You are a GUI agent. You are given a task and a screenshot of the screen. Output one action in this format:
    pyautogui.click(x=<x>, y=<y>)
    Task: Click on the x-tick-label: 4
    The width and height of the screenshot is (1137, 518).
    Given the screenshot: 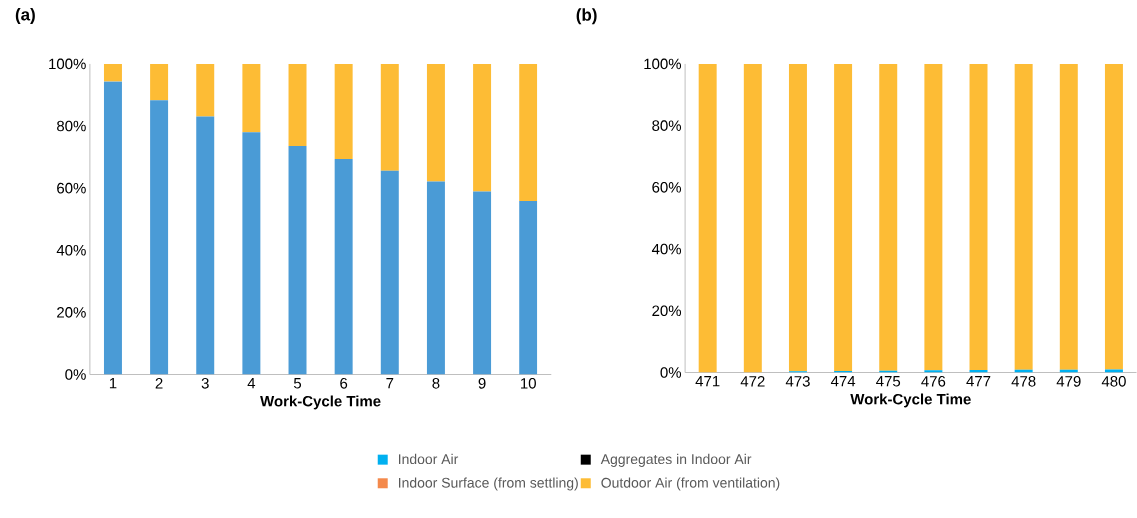 What is the action you would take?
    pyautogui.click(x=251, y=383)
    